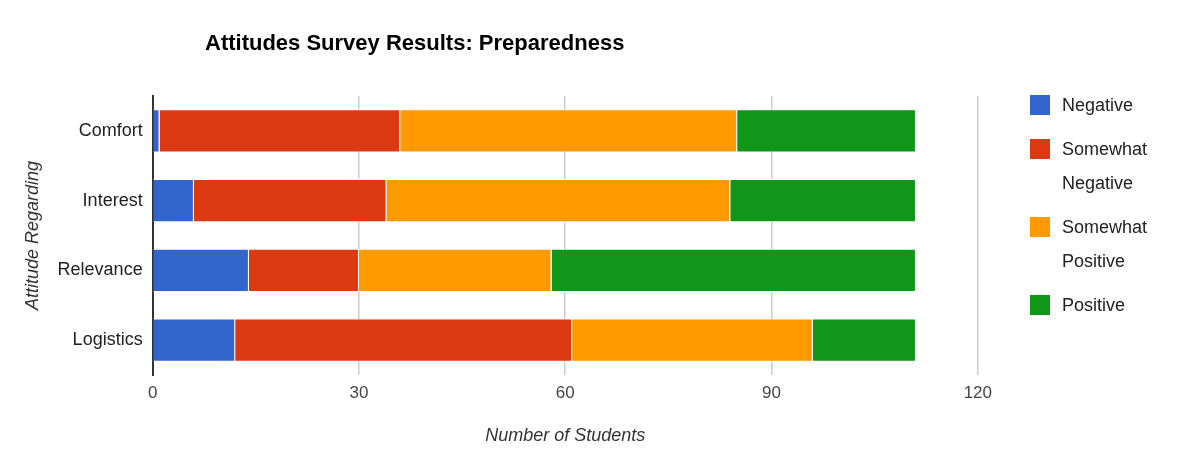 The width and height of the screenshot is (1199, 459). Describe the element at coordinates (1094, 305) in the screenshot. I see `legend-label: Positive` at that location.